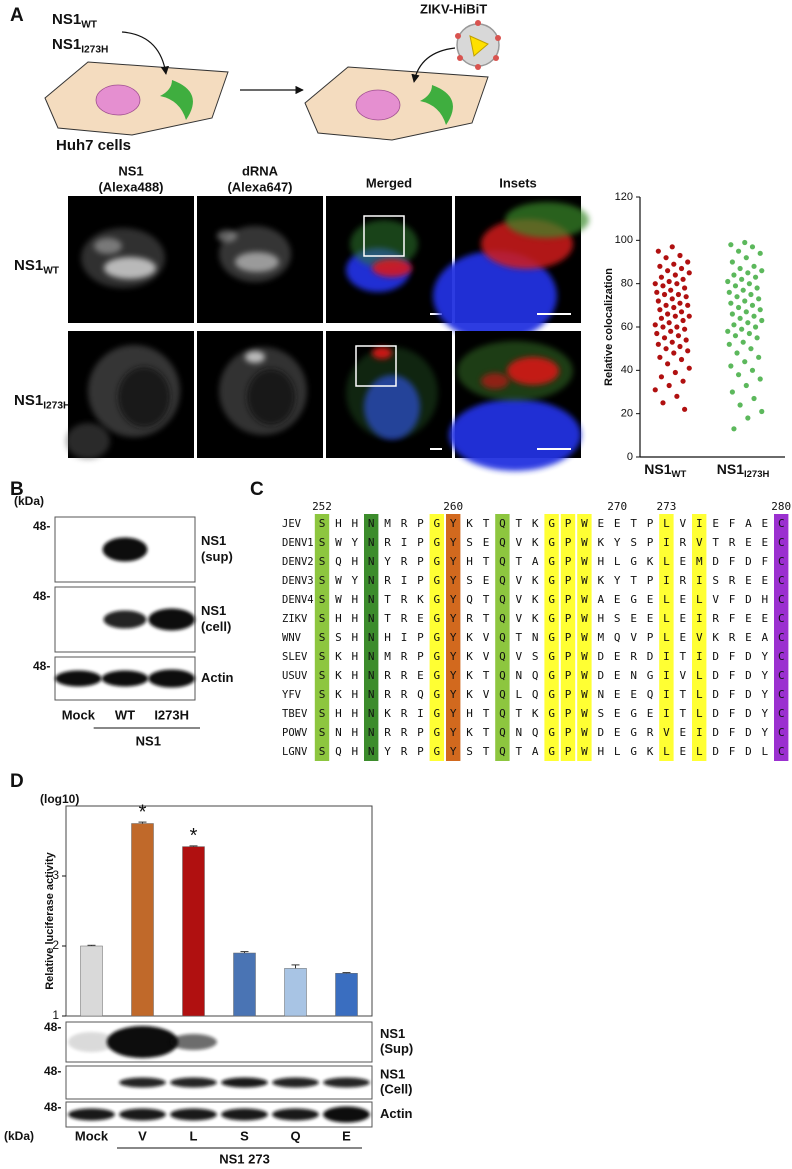  What do you see at coordinates (55, 945) in the screenshot?
I see `y-tick-label: 2` at bounding box center [55, 945].